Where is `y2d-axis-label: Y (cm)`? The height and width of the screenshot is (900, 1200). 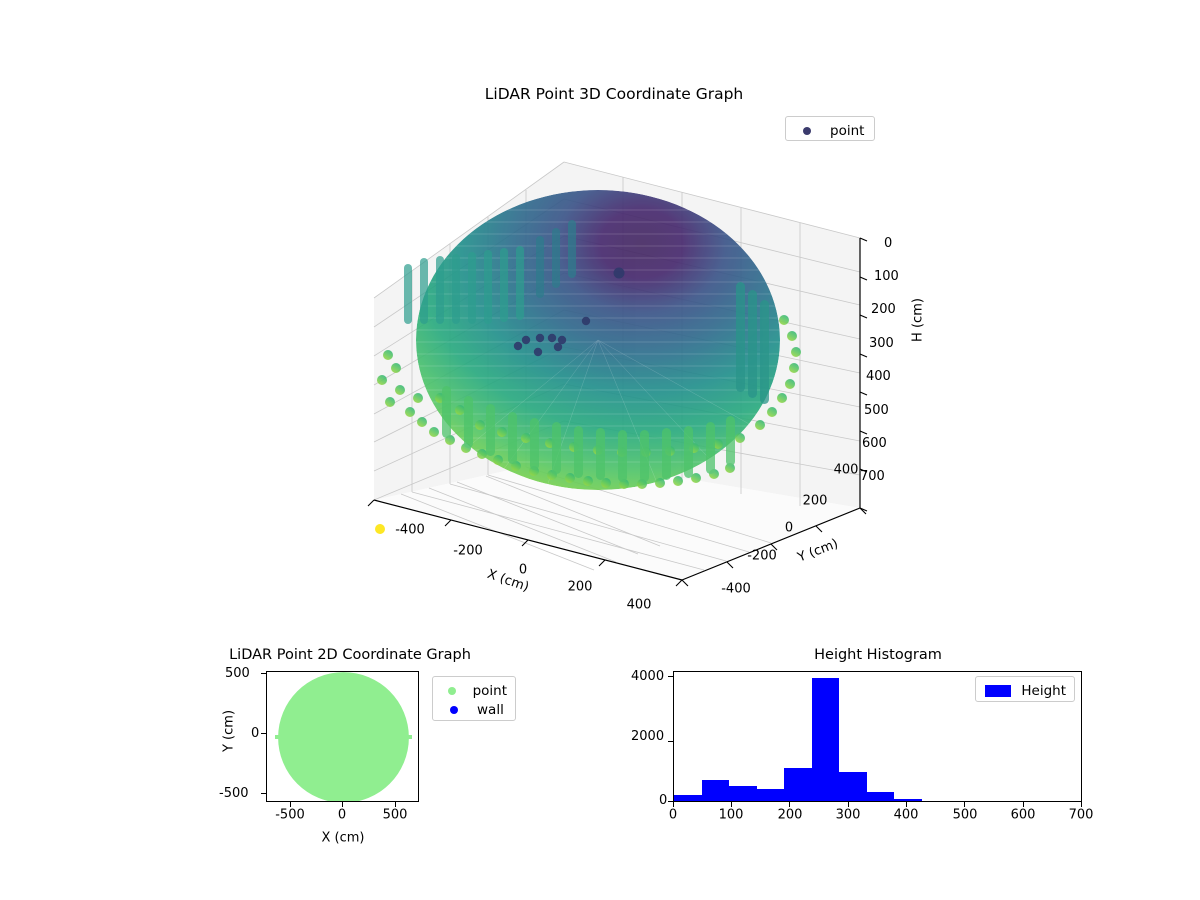
y2d-axis-label: Y (cm) is located at coordinates (229, 731).